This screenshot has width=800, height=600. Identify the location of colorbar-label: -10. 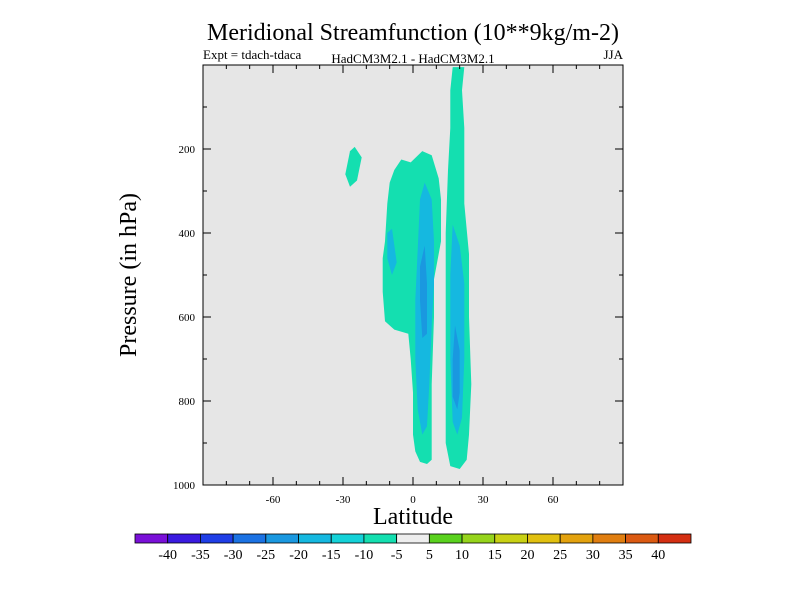
(364, 555).